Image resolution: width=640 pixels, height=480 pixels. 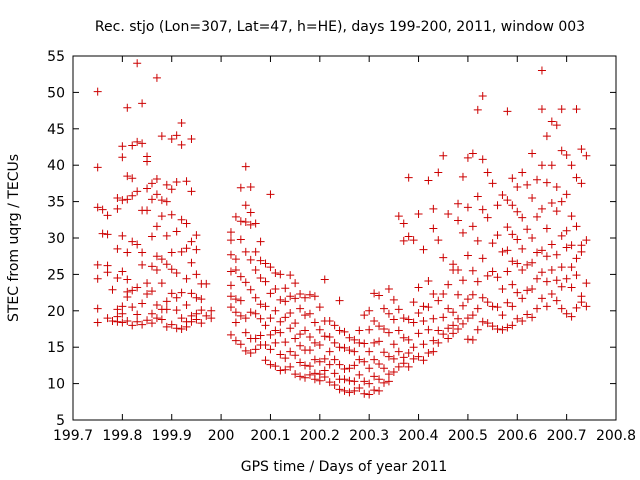 What do you see at coordinates (56, 312) in the screenshot?
I see `y-tick-label: 20` at bounding box center [56, 312].